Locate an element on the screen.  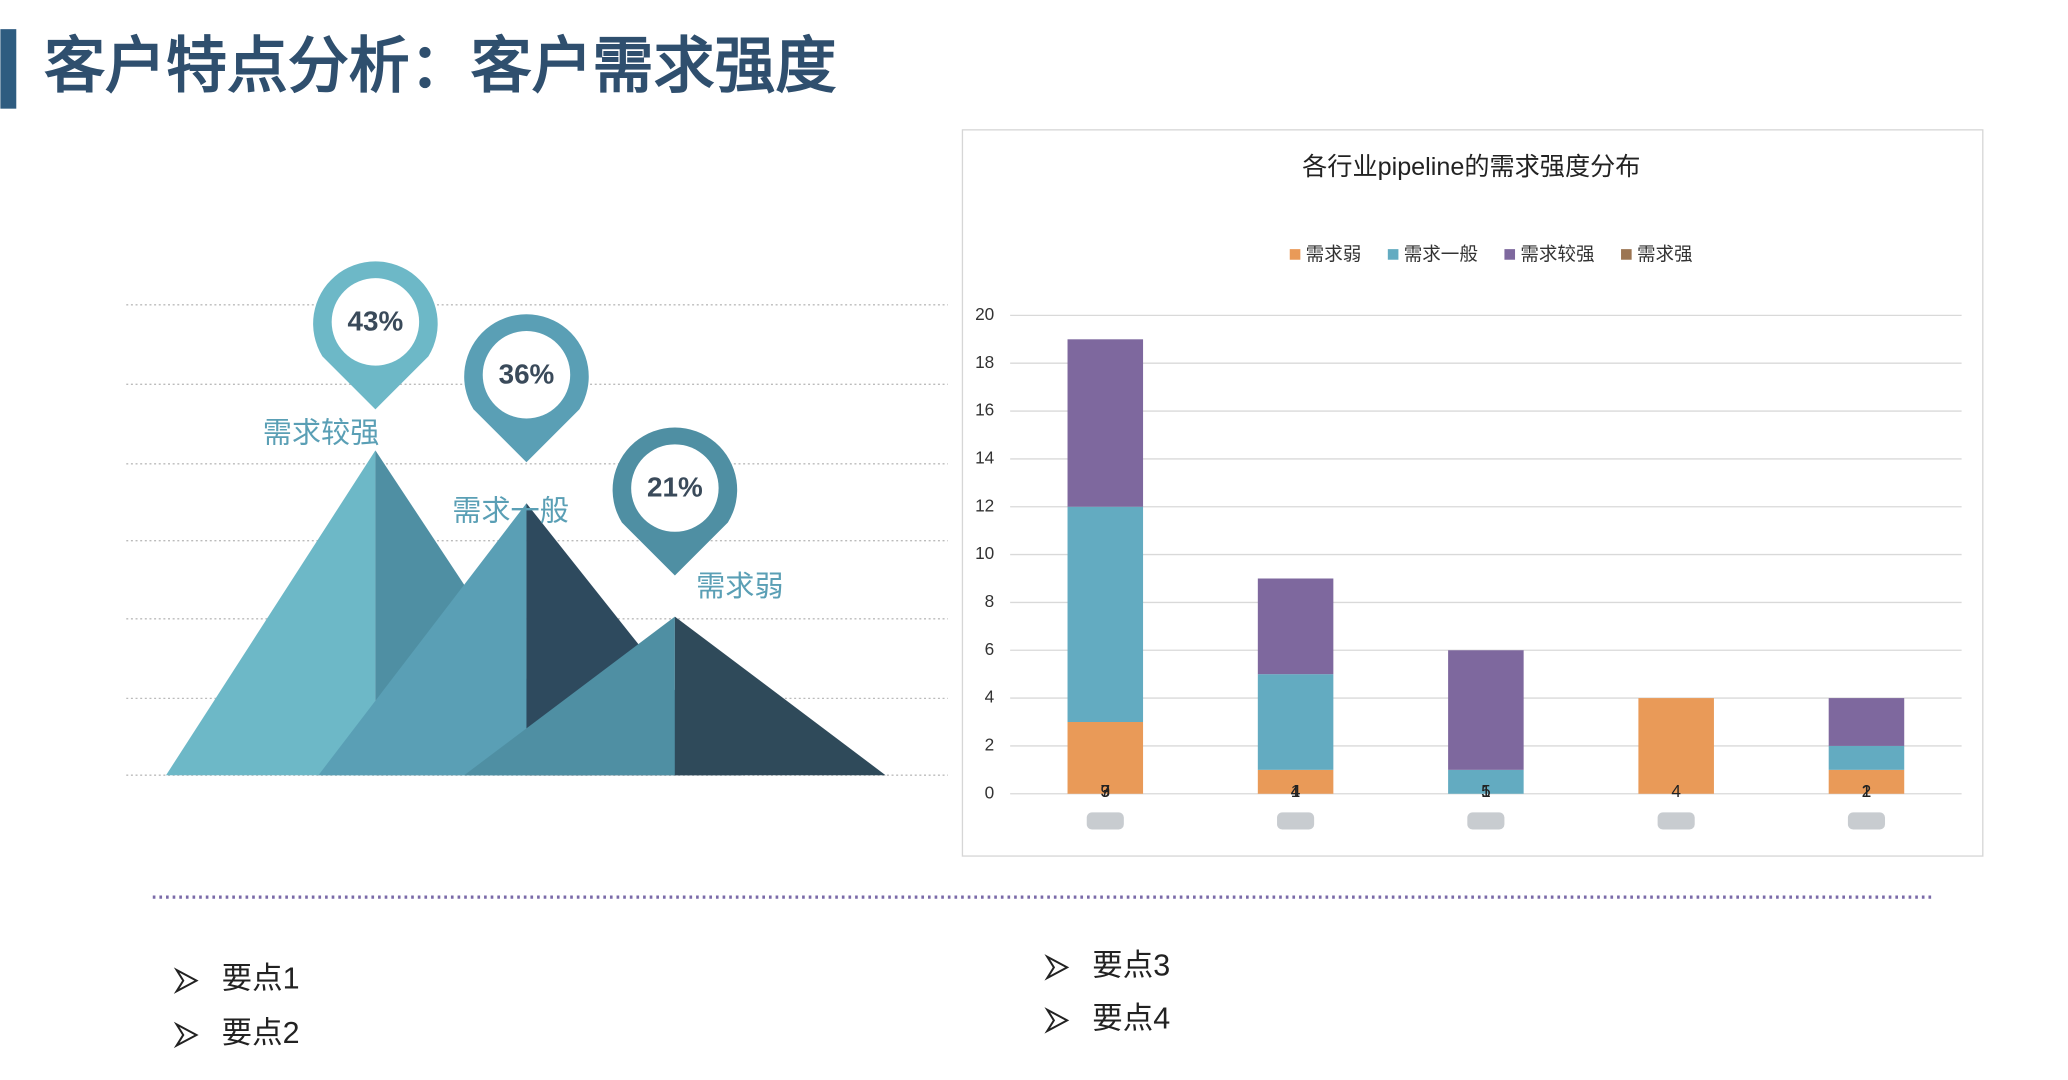
percent-label: 43% is located at coordinates (376, 321).